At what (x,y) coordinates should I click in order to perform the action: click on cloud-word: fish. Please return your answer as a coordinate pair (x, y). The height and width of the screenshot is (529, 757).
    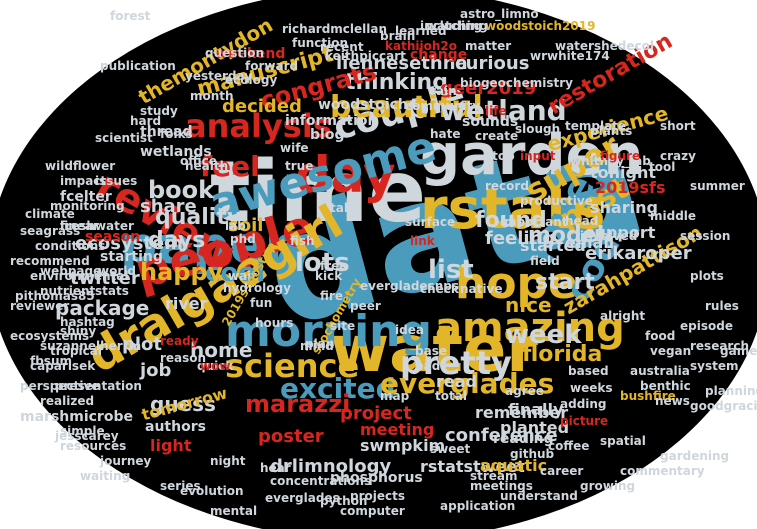
    Looking at the image, I should click on (302, 241).